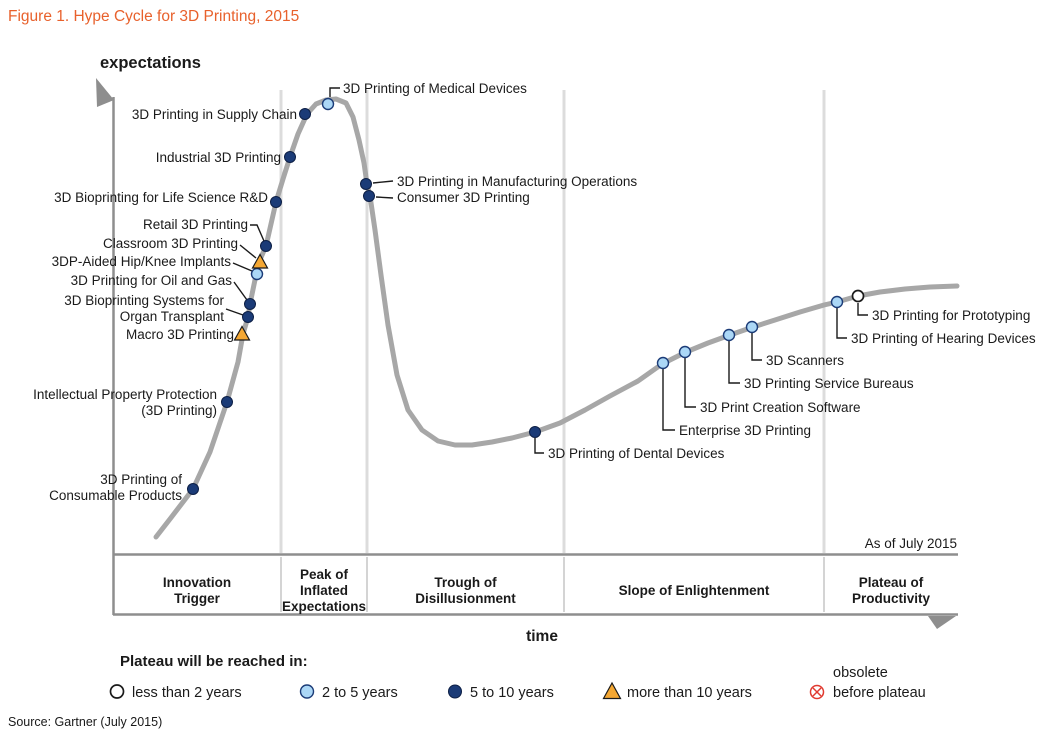 The image size is (1059, 742). What do you see at coordinates (170, 243) in the screenshot?
I see `label-classroom-3d-printing: Classroom 3D Printing` at bounding box center [170, 243].